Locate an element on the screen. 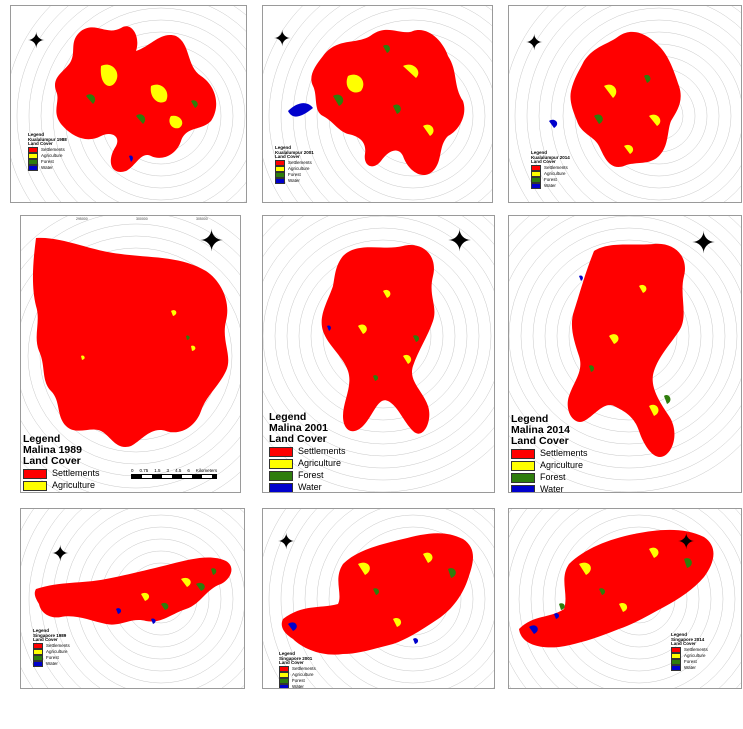  map-title: Malina 2014 is located at coordinates (540, 430).